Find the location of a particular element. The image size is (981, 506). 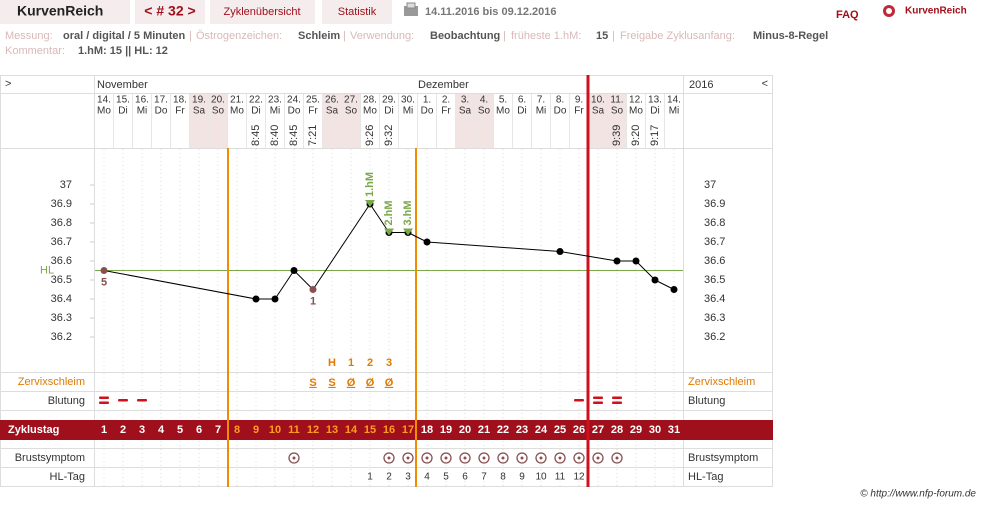

cycle-day: 9 is located at coordinates (256, 430).